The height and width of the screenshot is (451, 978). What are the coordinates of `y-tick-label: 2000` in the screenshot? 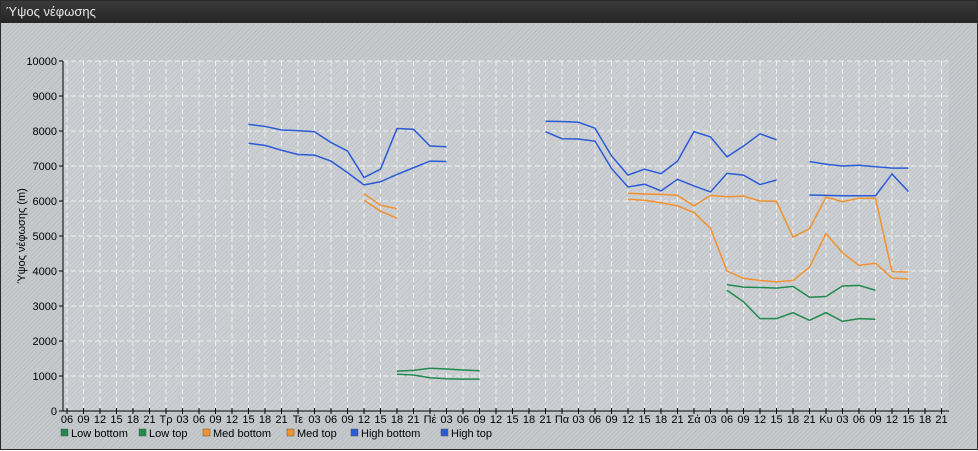 It's located at (45, 342).